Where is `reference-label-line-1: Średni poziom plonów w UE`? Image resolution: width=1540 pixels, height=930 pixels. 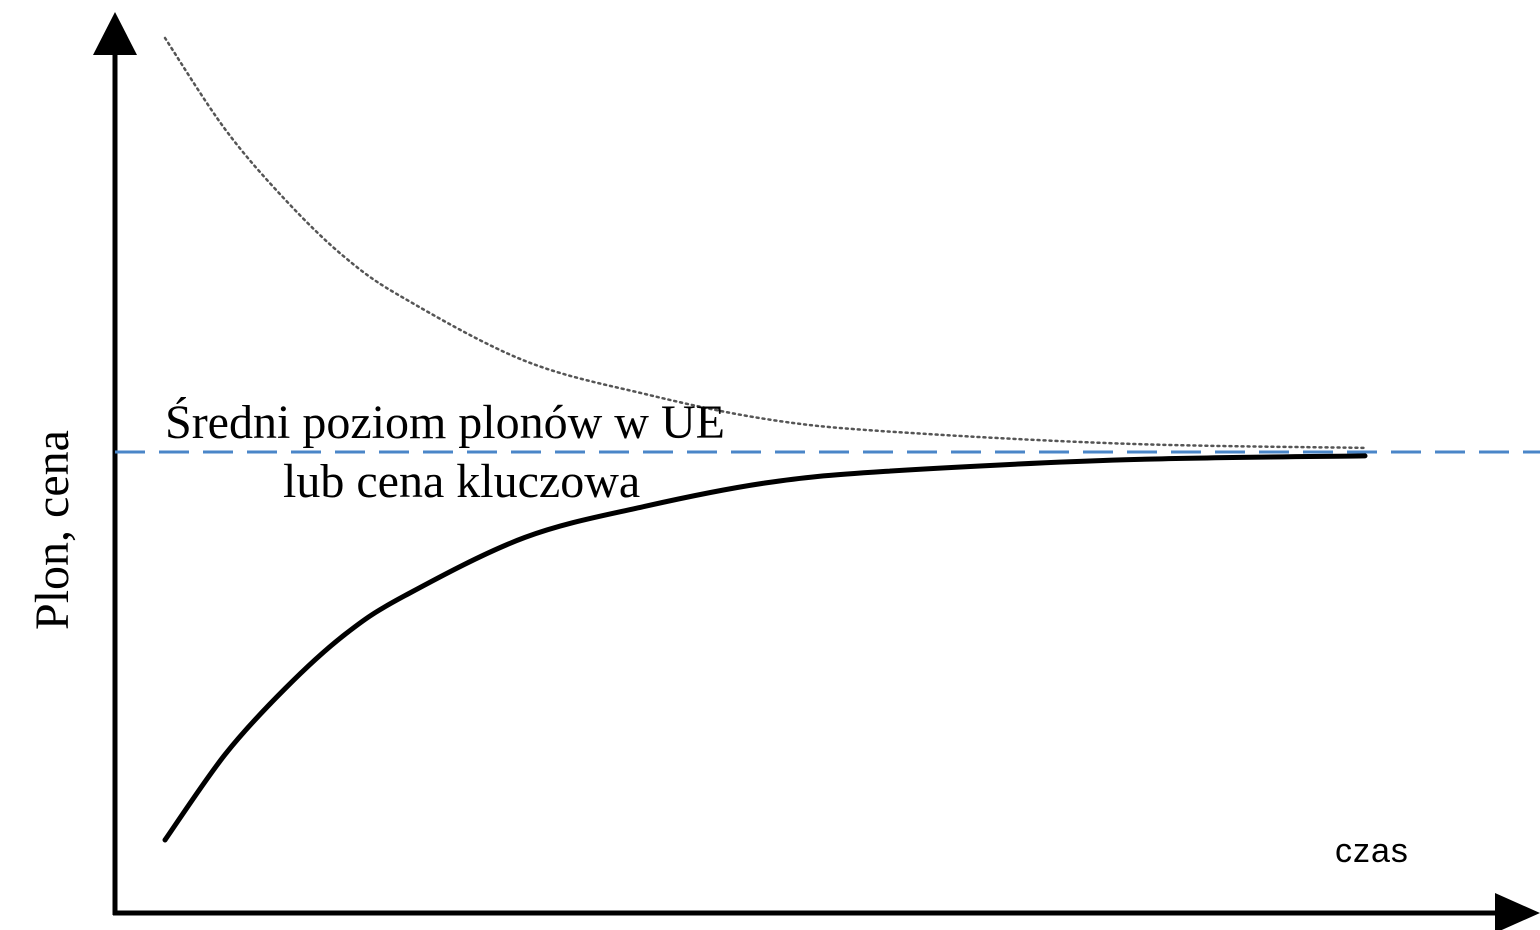
reference-label-line-1: Średni poziom plonów w UE is located at coordinates (445, 422).